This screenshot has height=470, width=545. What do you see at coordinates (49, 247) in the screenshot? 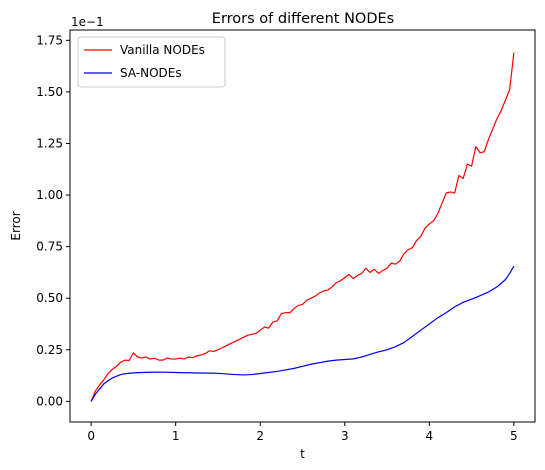
I see `y-tick-label: 0.75` at bounding box center [49, 247].